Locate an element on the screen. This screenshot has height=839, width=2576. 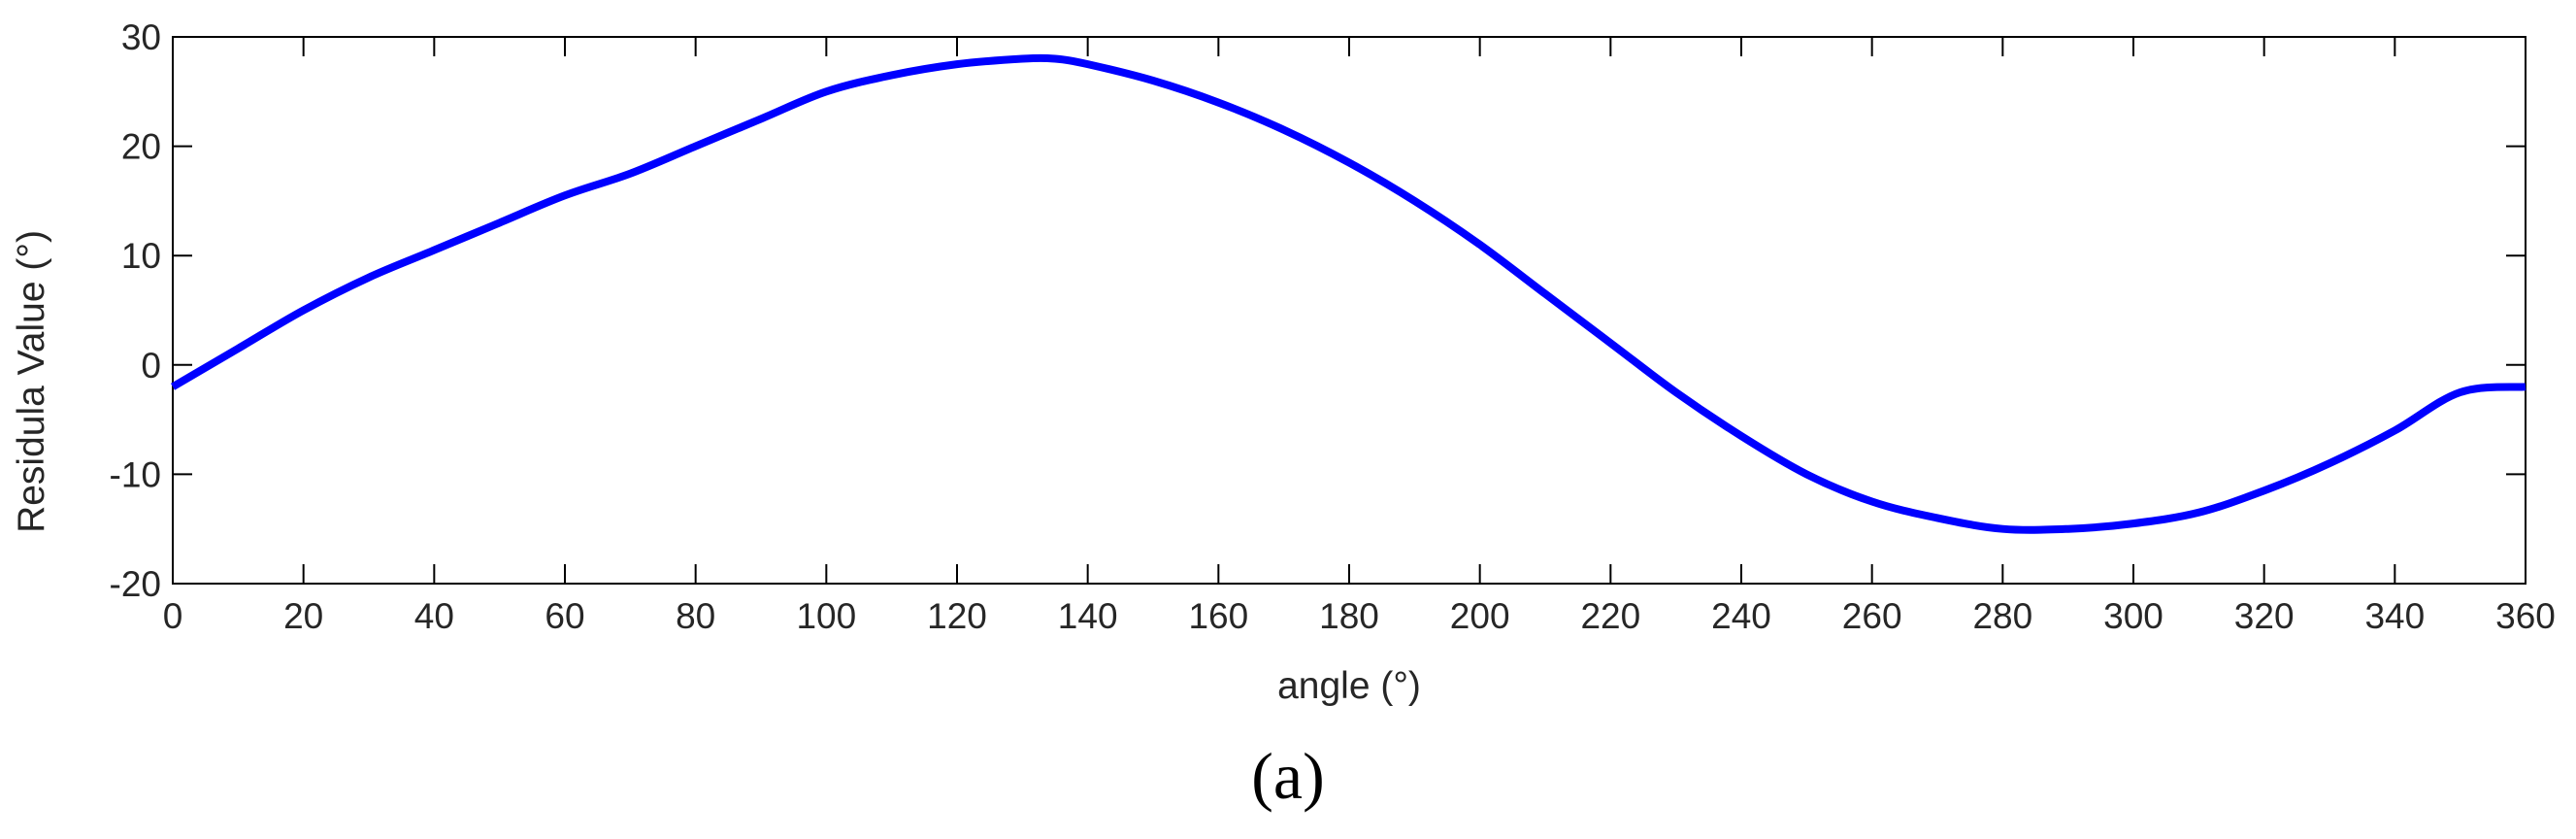
x-tick-label: 0 is located at coordinates (173, 616).